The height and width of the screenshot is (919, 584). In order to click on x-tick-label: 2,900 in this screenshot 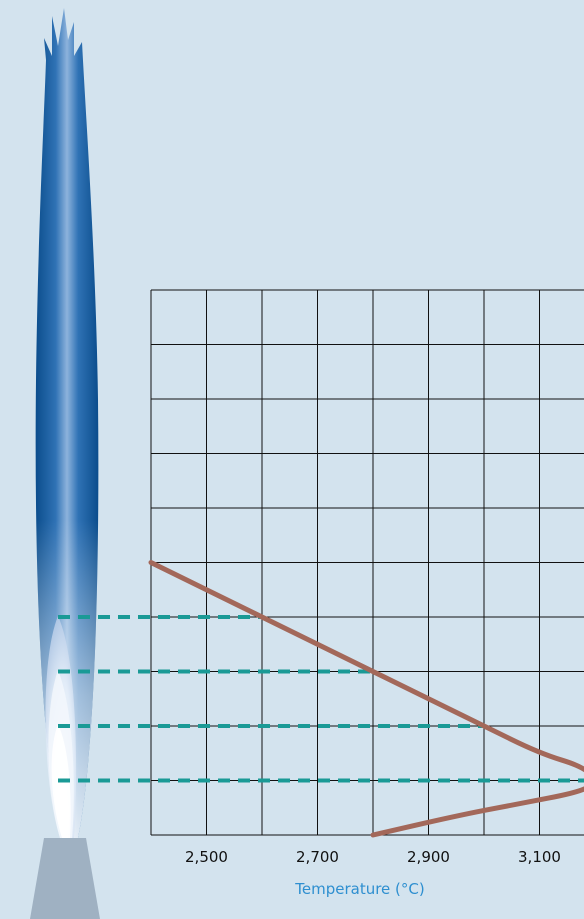, I will do `click(428, 857)`.